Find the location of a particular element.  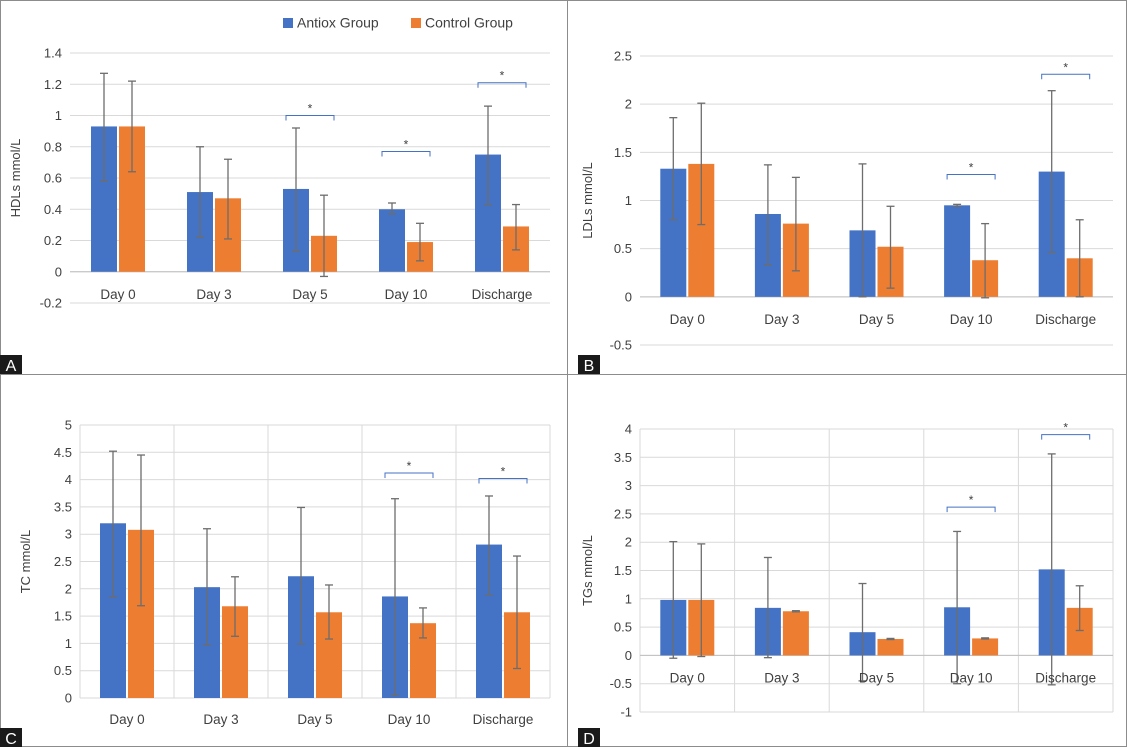

panel-label: A is located at coordinates (11, 366).